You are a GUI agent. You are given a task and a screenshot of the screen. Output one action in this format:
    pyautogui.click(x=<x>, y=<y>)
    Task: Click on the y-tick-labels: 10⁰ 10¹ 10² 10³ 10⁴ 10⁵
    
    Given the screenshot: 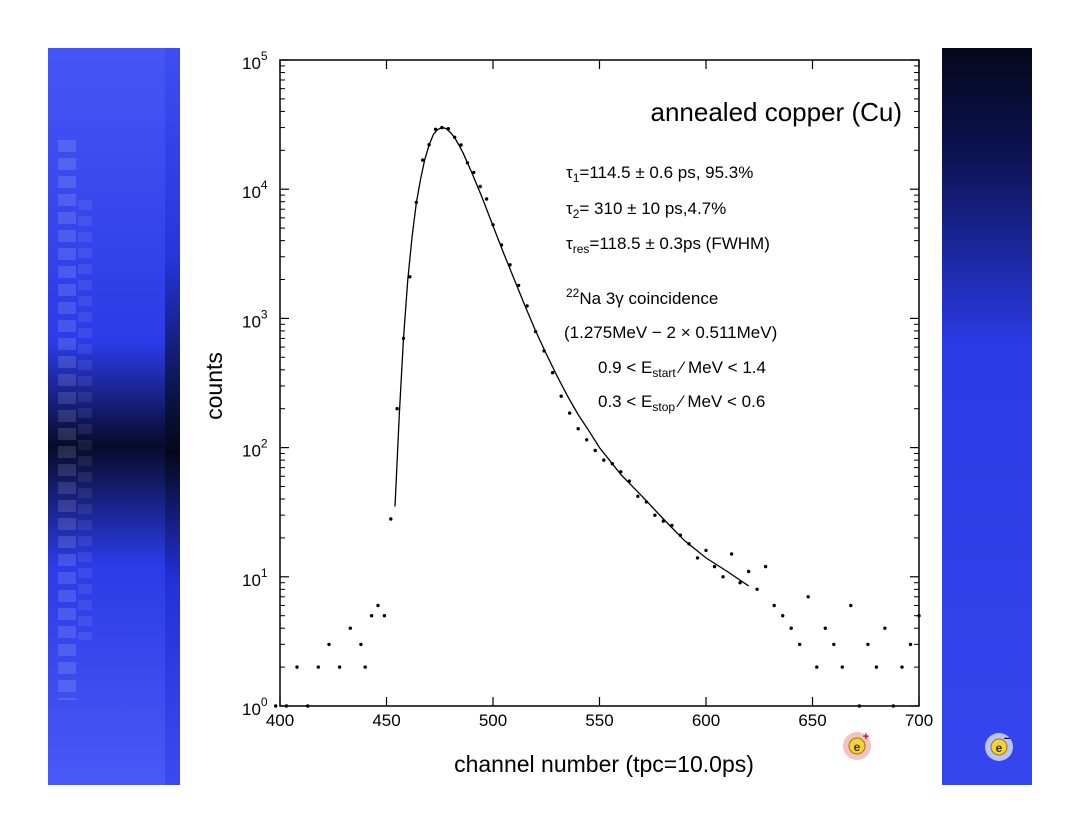 What is the action you would take?
    pyautogui.click(x=255, y=384)
    